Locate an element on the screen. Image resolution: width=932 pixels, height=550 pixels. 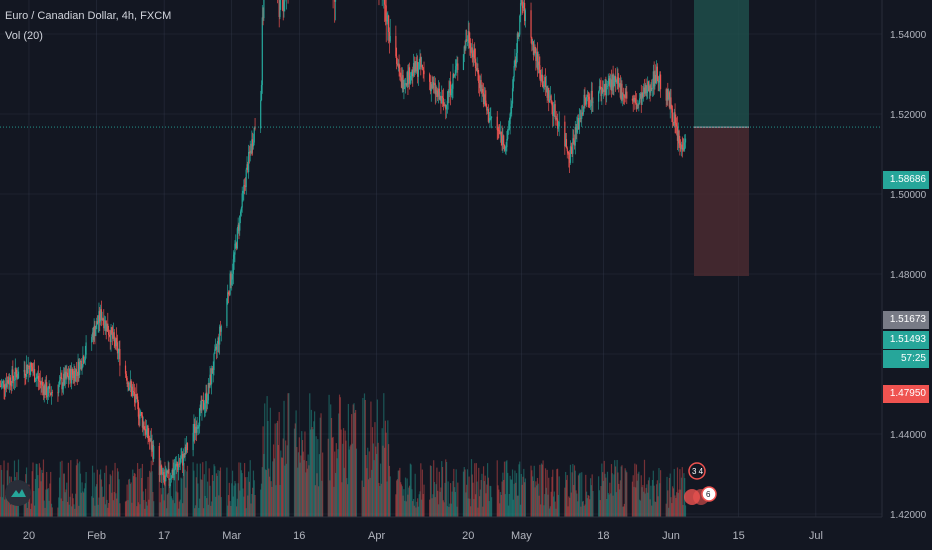
tradingview-logo-icon is located at coordinates (18, 493).